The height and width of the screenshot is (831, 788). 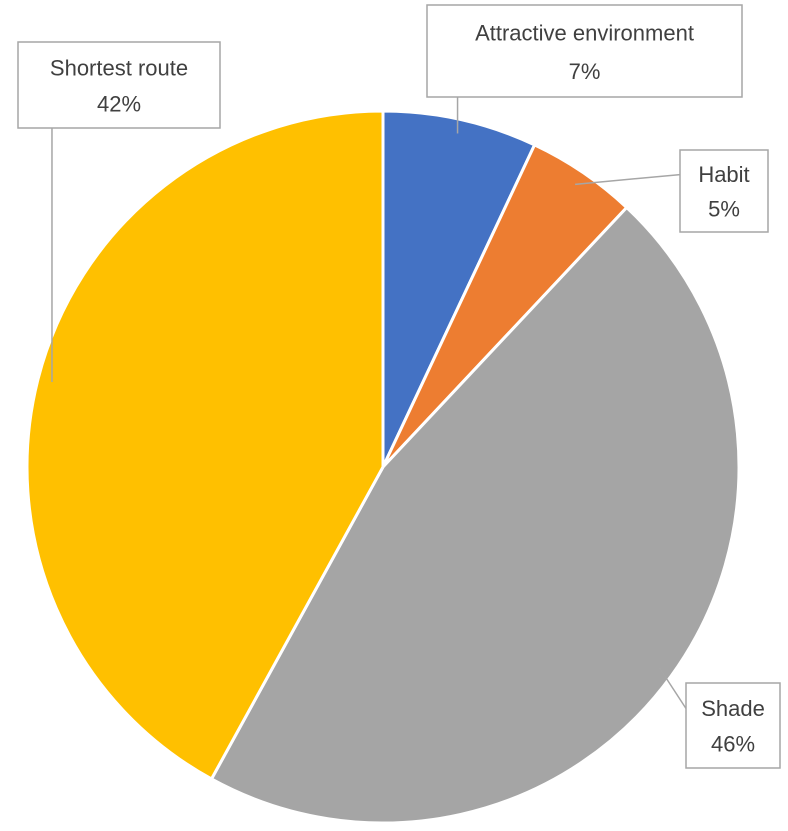 I want to click on label-name: Habit, so click(x=723, y=174).